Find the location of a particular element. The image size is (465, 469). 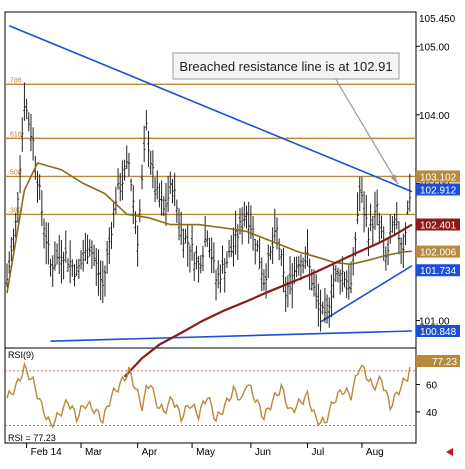

level-fib-label-0: .786 is located at coordinates (15, 80).